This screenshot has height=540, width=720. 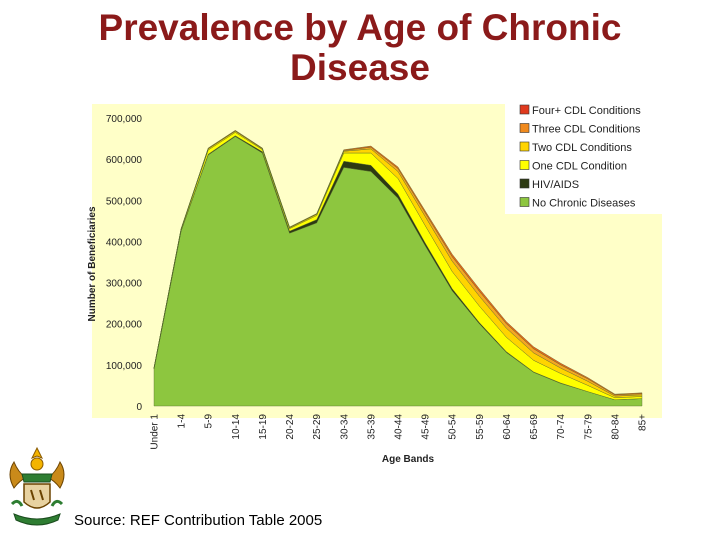 What do you see at coordinates (586, 111) in the screenshot?
I see `legend-label: Four+ CDL Conditions` at bounding box center [586, 111].